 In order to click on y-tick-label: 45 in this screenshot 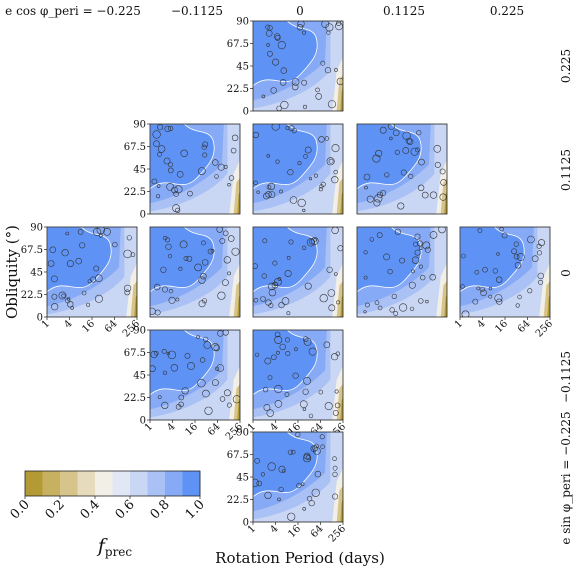, I will do `click(242, 67)`.